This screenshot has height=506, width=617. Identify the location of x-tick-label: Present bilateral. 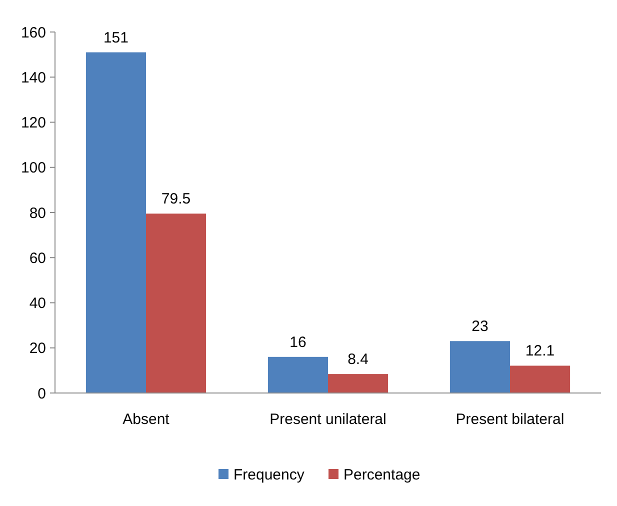
(510, 419).